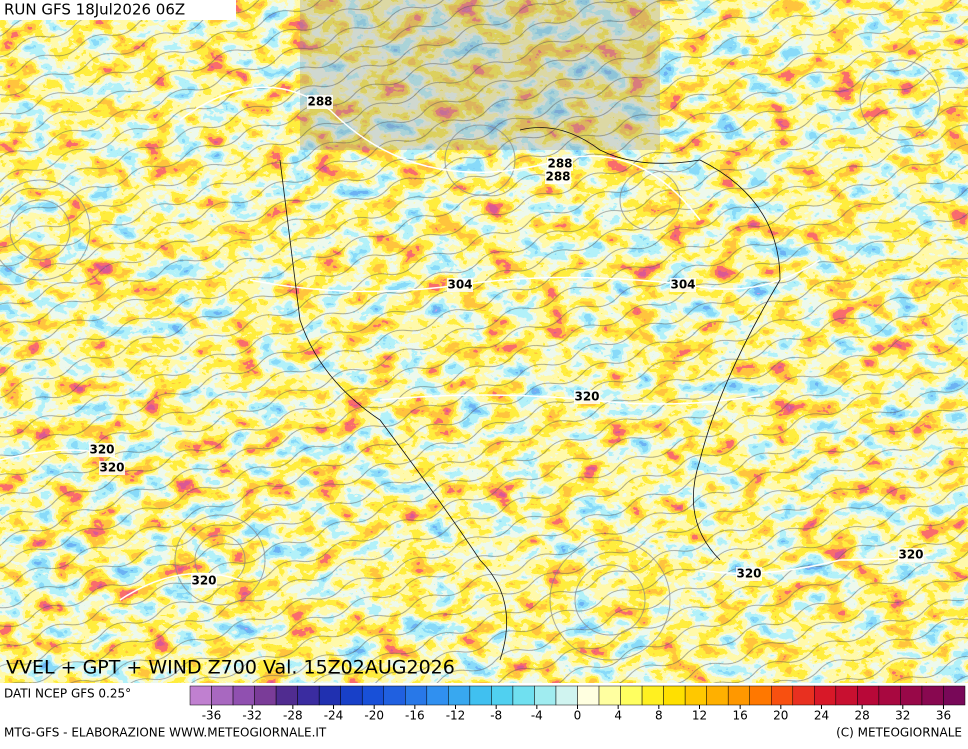 The image size is (968, 749). What do you see at coordinates (821, 716) in the screenshot?
I see `colorbar-tick-label: 24` at bounding box center [821, 716].